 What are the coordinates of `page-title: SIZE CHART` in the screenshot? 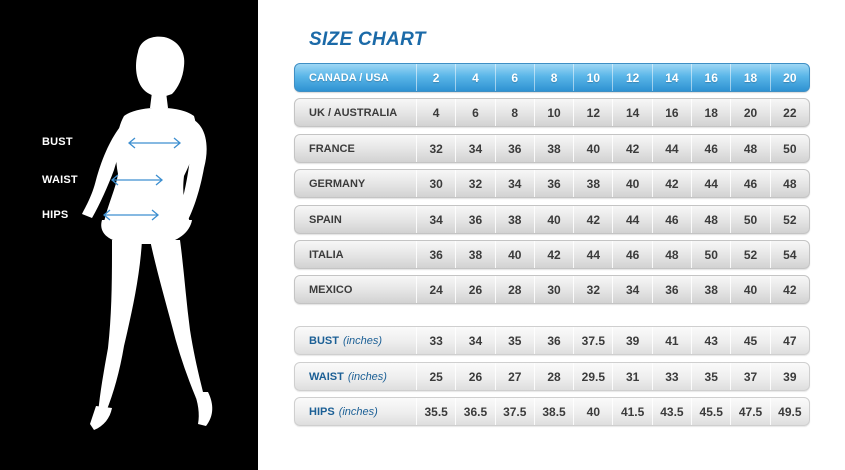 It's located at (367, 39).